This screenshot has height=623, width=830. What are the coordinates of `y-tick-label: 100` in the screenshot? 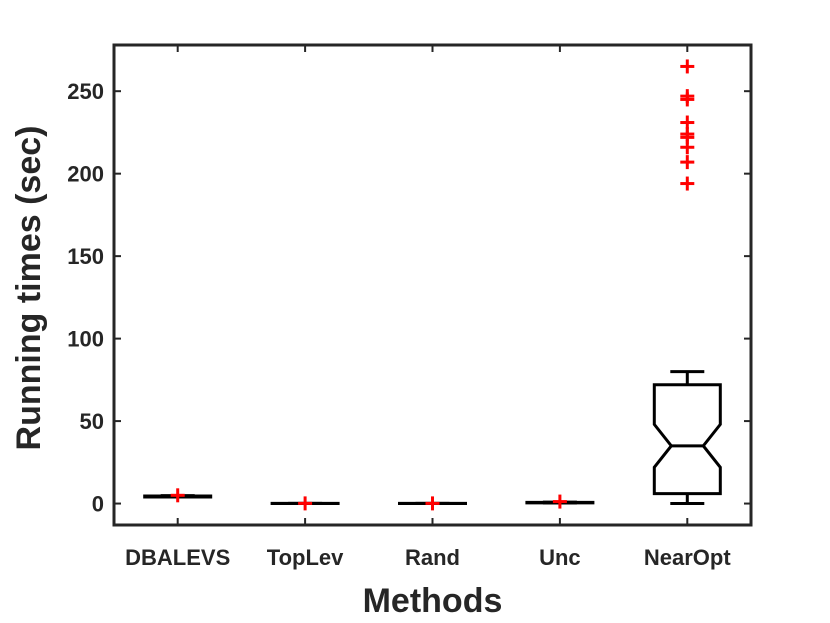 It's located at (85, 339).